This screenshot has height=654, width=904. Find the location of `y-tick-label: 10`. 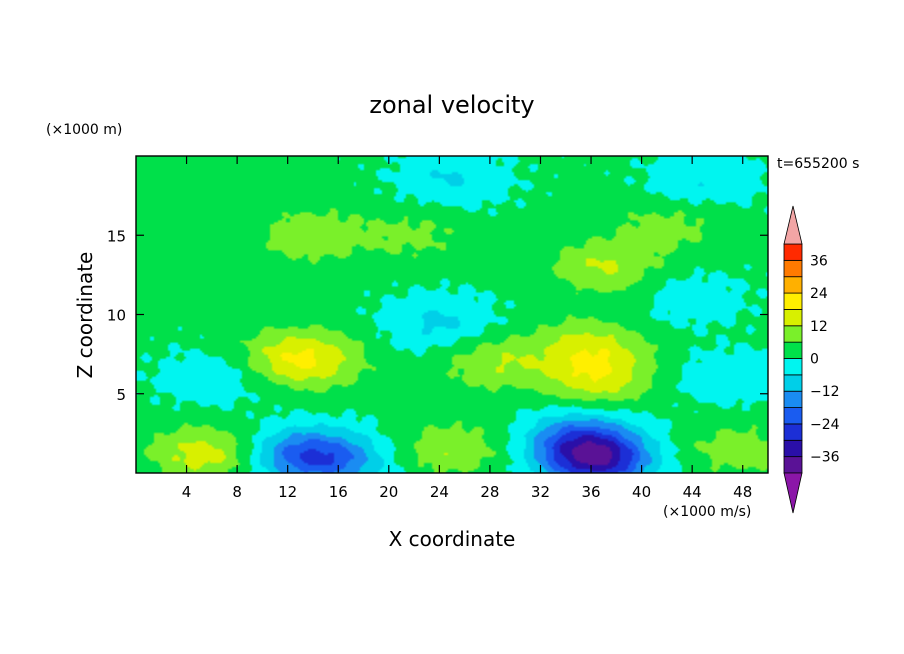

y-tick-label: 10 is located at coordinates (116, 316).